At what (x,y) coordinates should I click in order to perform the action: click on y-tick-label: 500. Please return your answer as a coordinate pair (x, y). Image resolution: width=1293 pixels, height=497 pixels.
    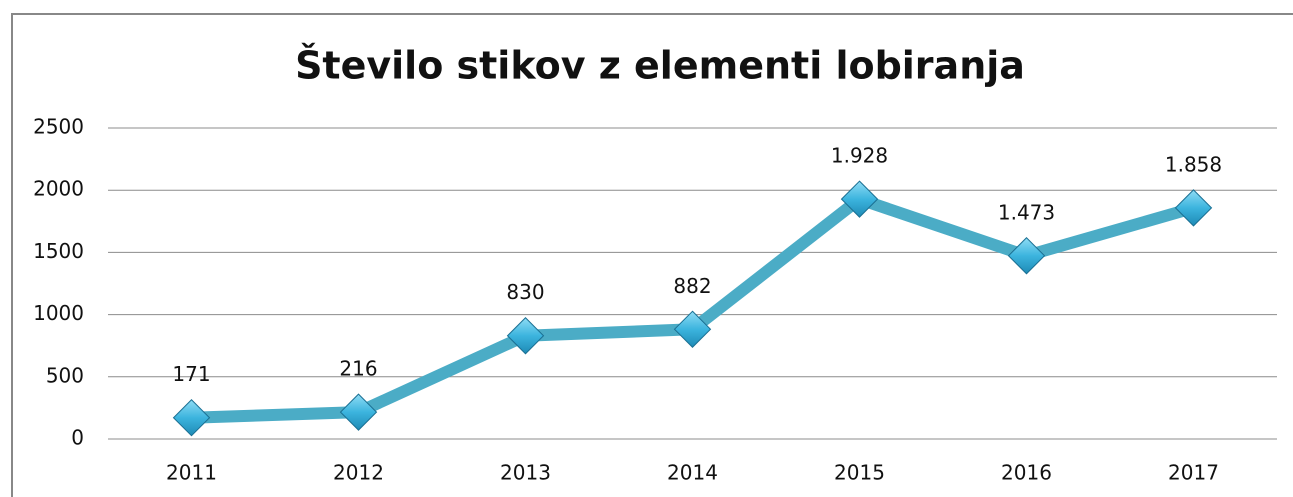
    Looking at the image, I should click on (65, 375).